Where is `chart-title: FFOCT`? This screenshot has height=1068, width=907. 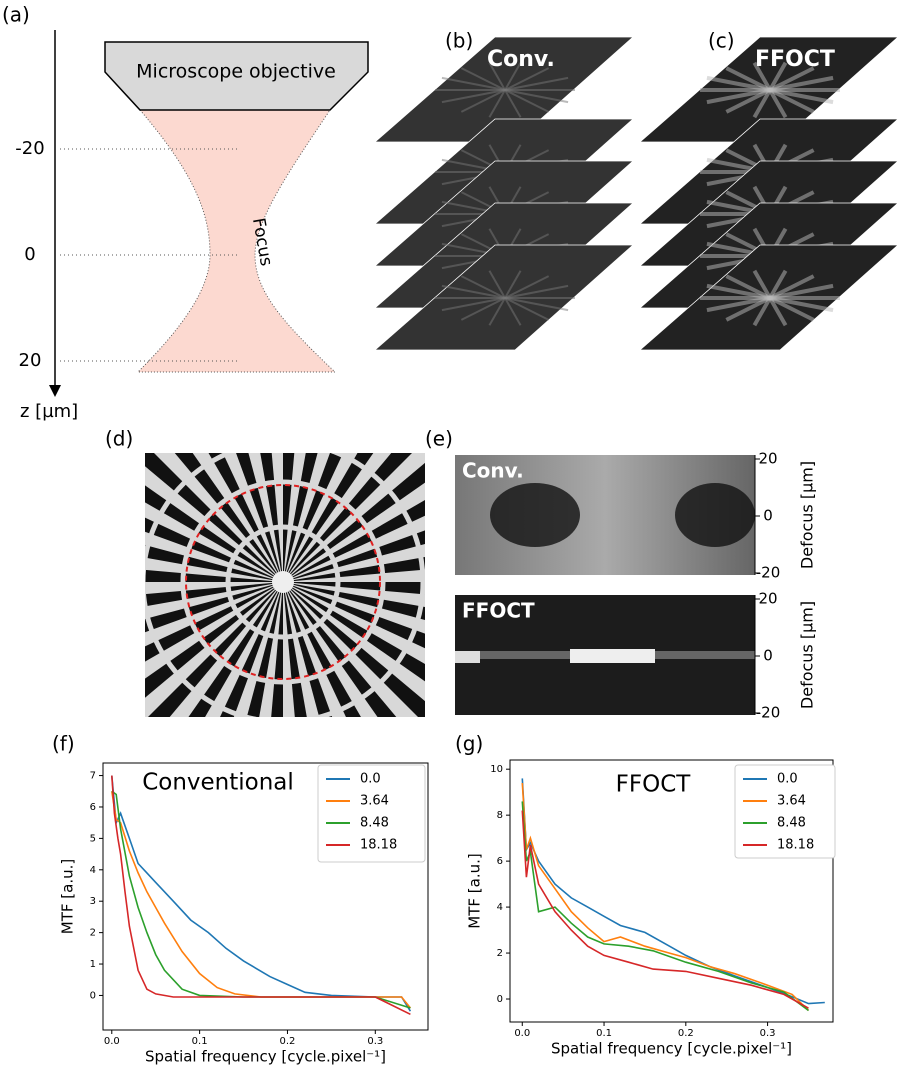
chart-title: FFOCT is located at coordinates (654, 785).